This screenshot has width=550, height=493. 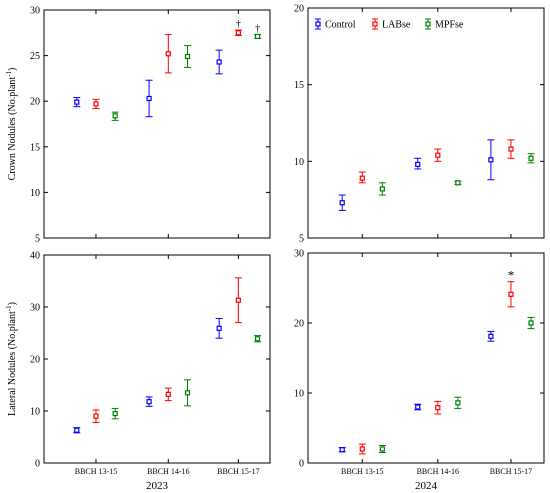 I want to click on y-axis-label: Lateral Nodules (No.plant-1), so click(x=11, y=359).